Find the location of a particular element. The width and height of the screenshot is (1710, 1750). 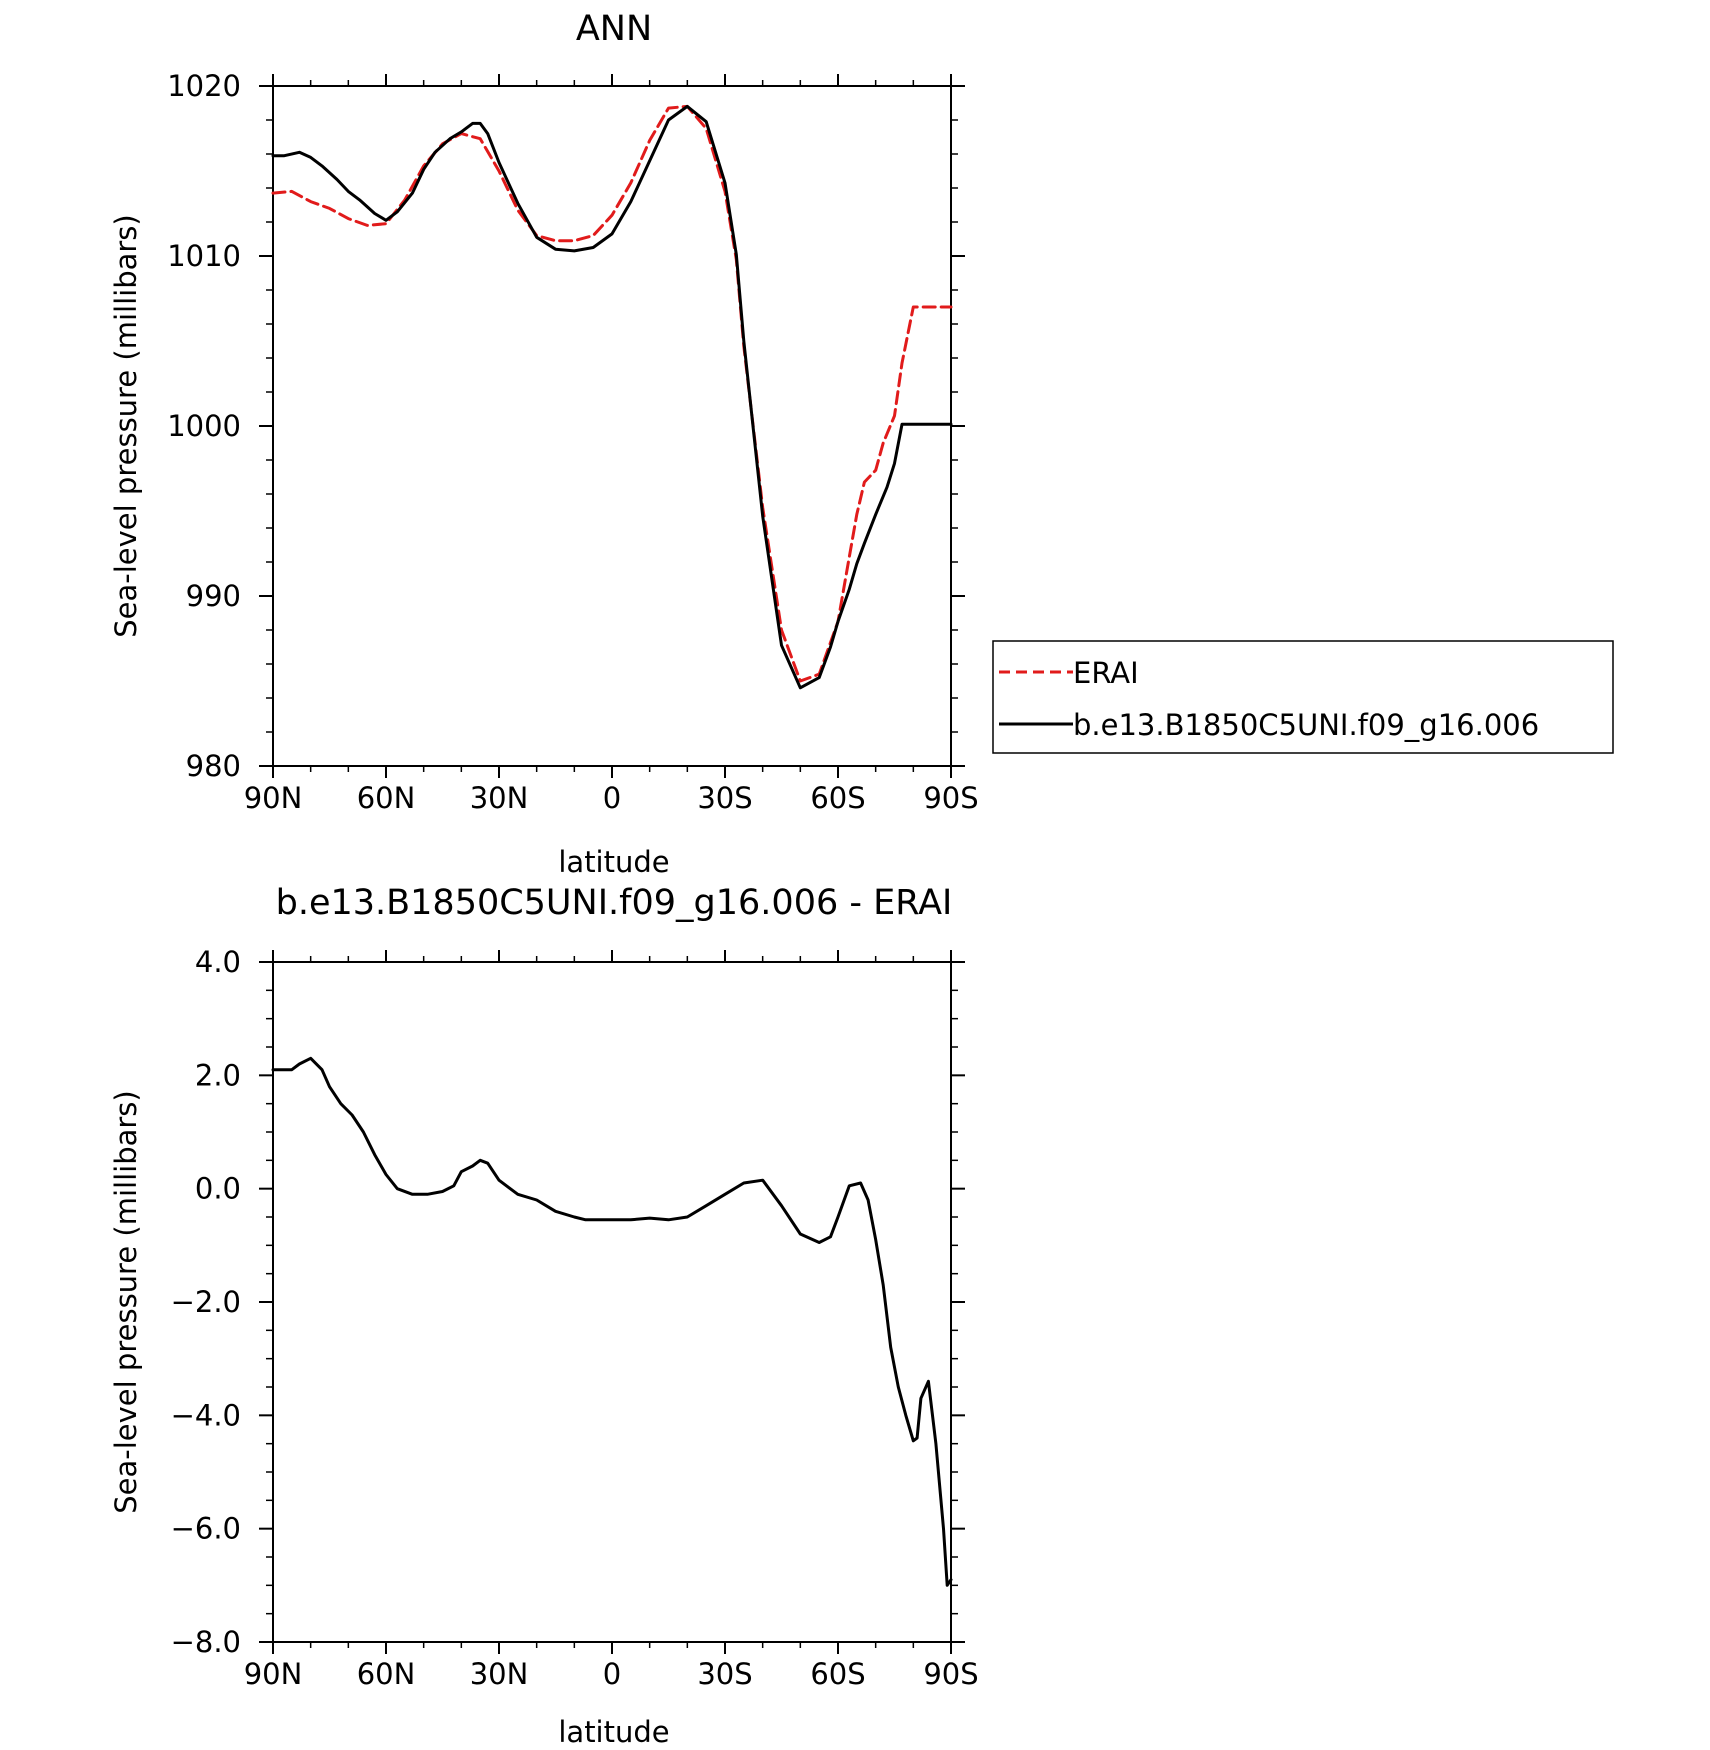

y-tick-label: 1010 is located at coordinates (204, 256).